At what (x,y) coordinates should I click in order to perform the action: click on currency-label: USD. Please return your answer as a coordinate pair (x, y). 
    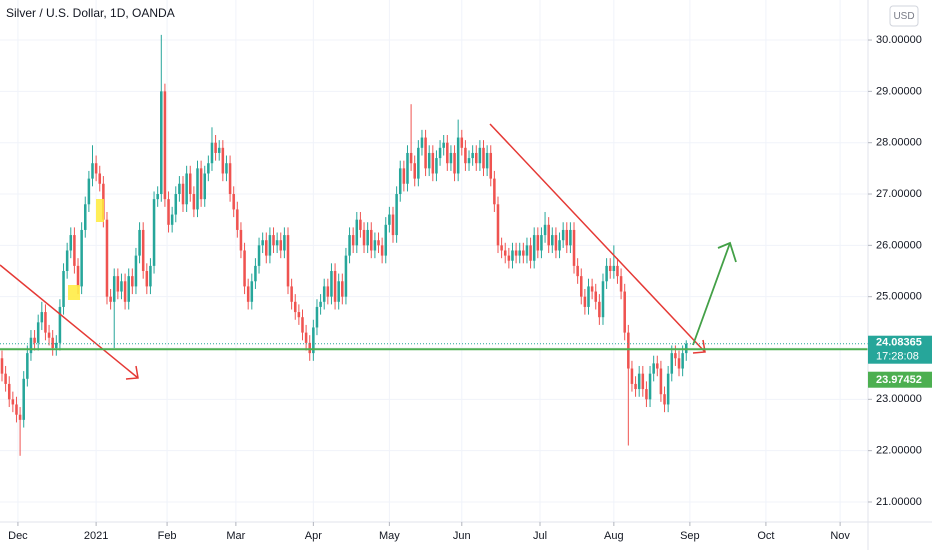
    Looking at the image, I should click on (903, 16).